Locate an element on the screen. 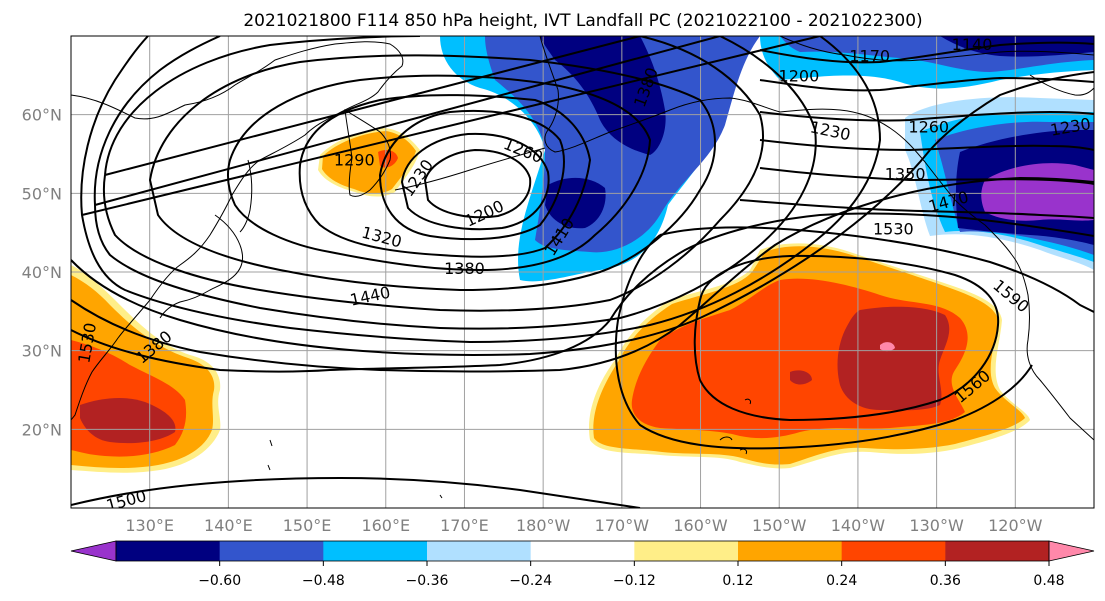 This screenshot has width=1105, height=601. lon-label: 160°W is located at coordinates (700, 525).